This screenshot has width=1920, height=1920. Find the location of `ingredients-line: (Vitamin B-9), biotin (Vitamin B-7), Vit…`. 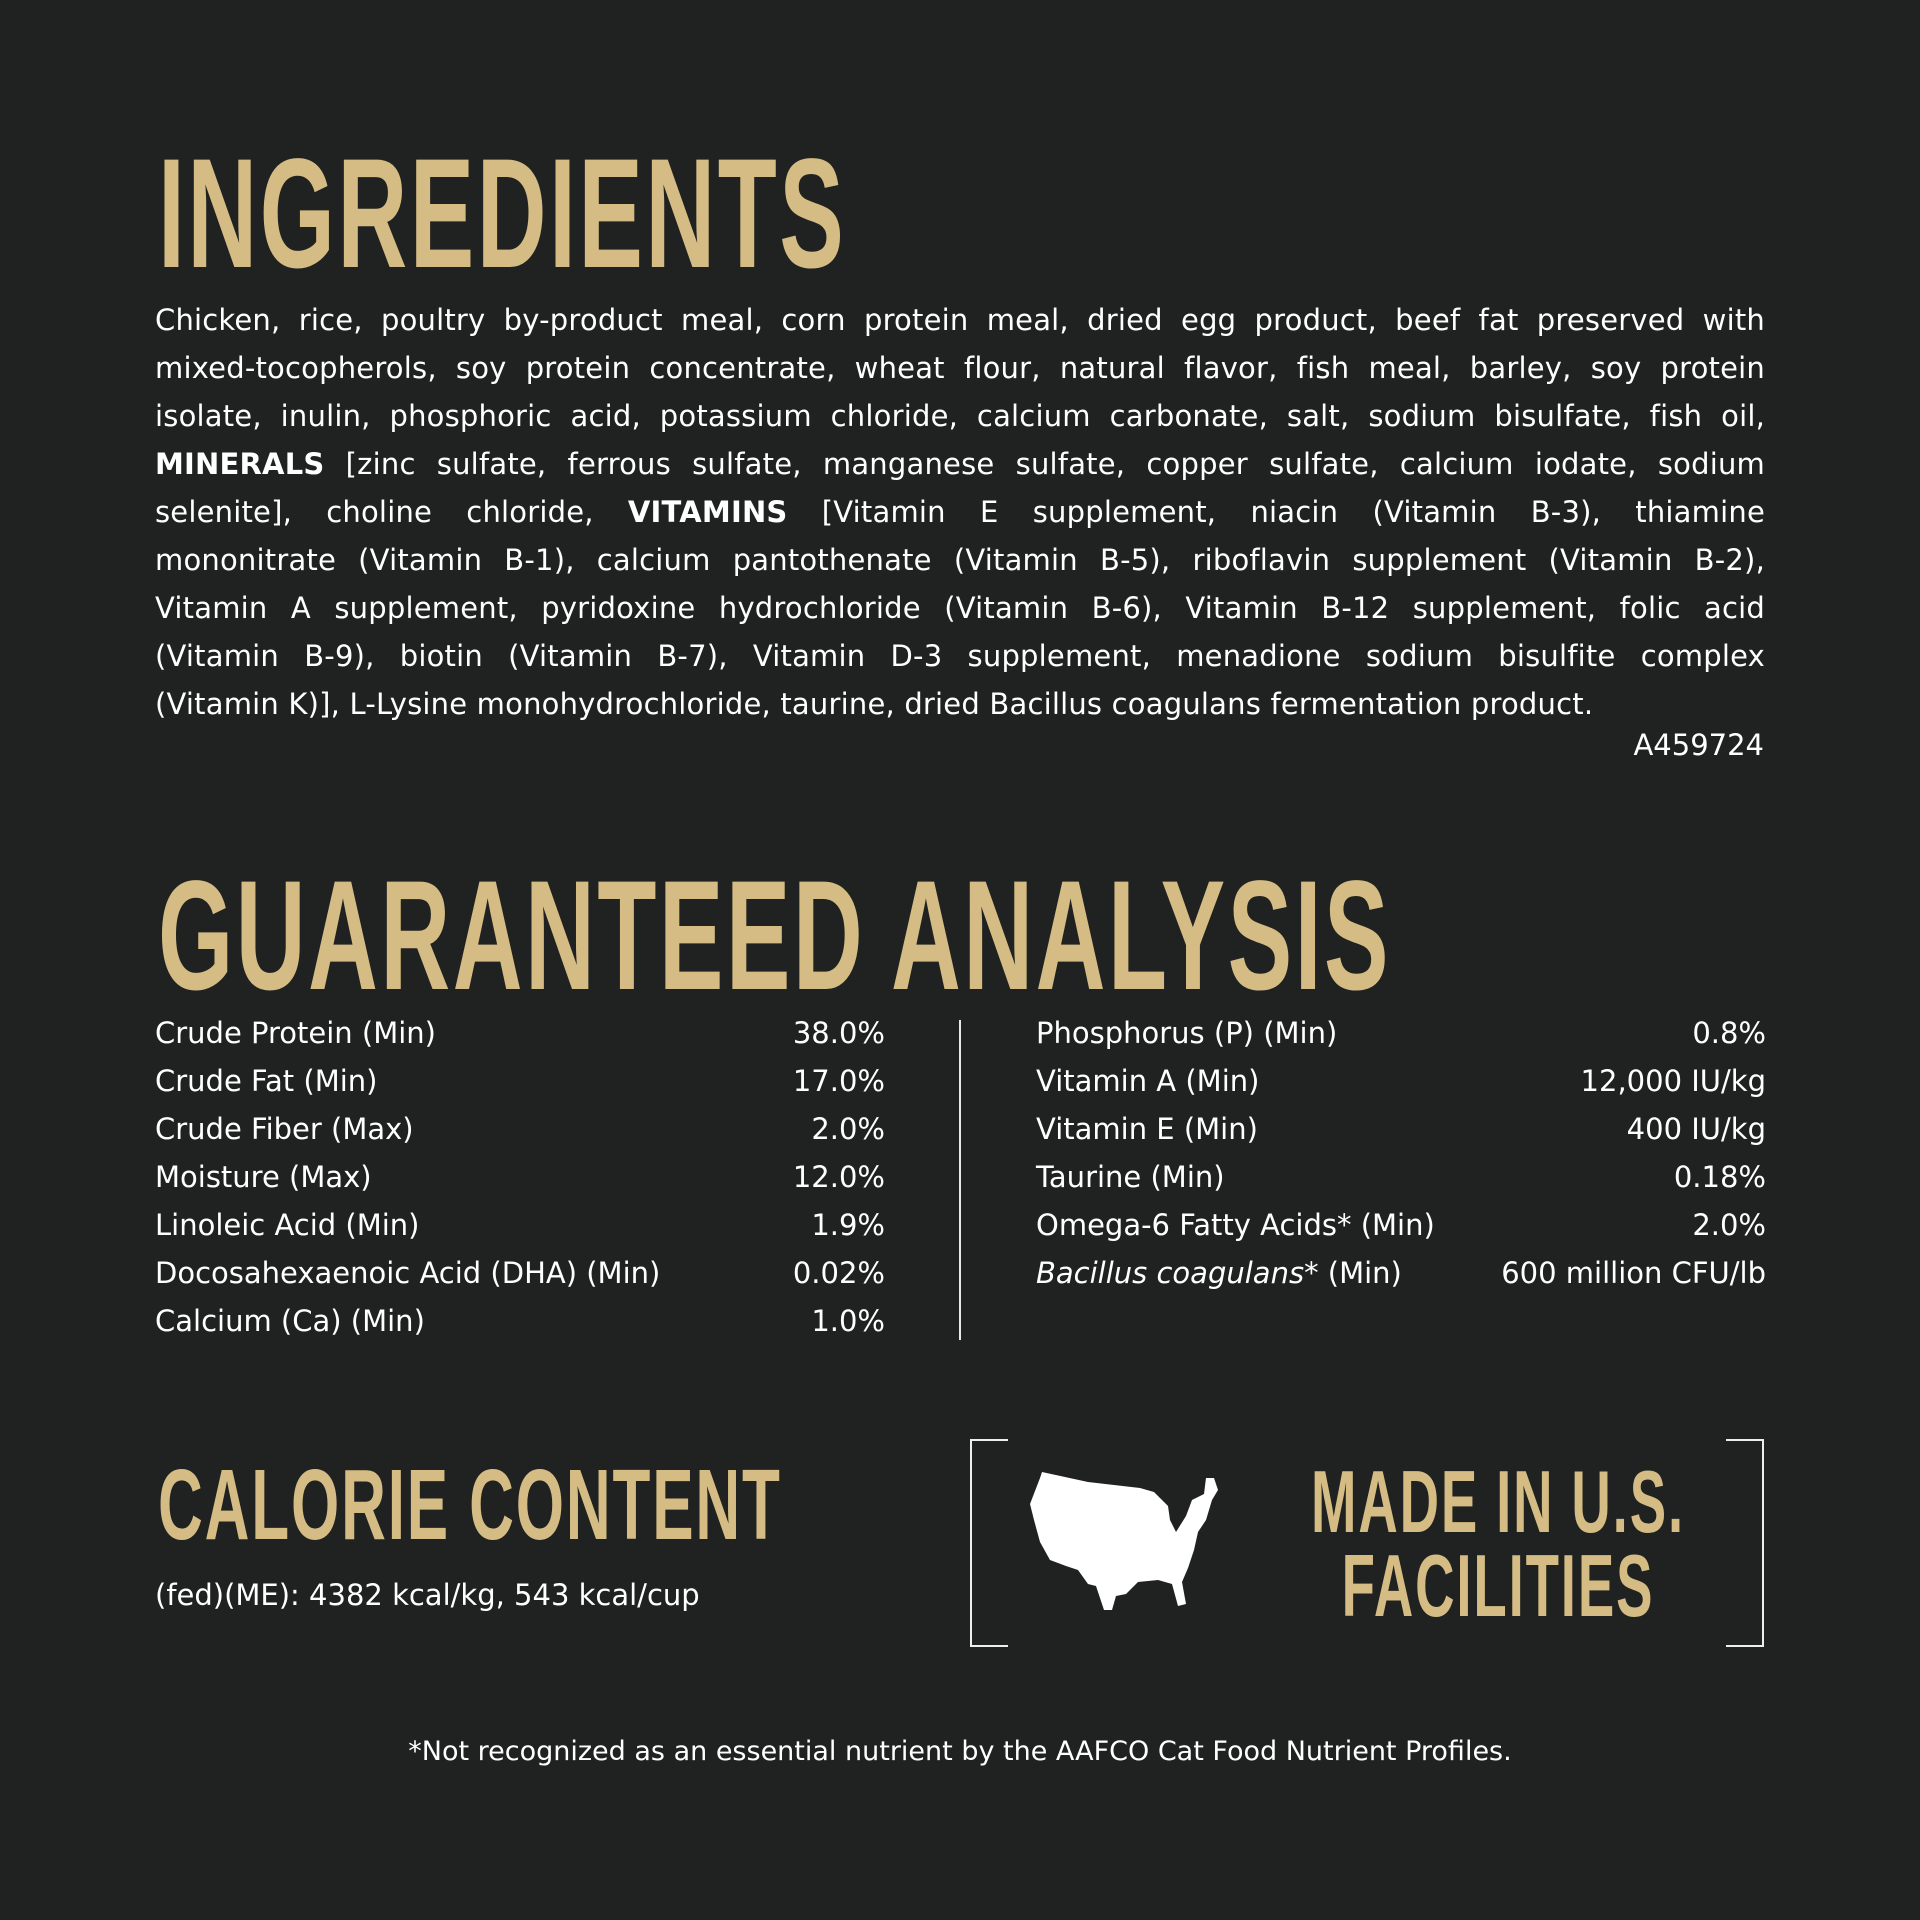

ingredients-line: (Vitamin B-9), biotin (Vitamin B-7), Vit… is located at coordinates (960, 656).